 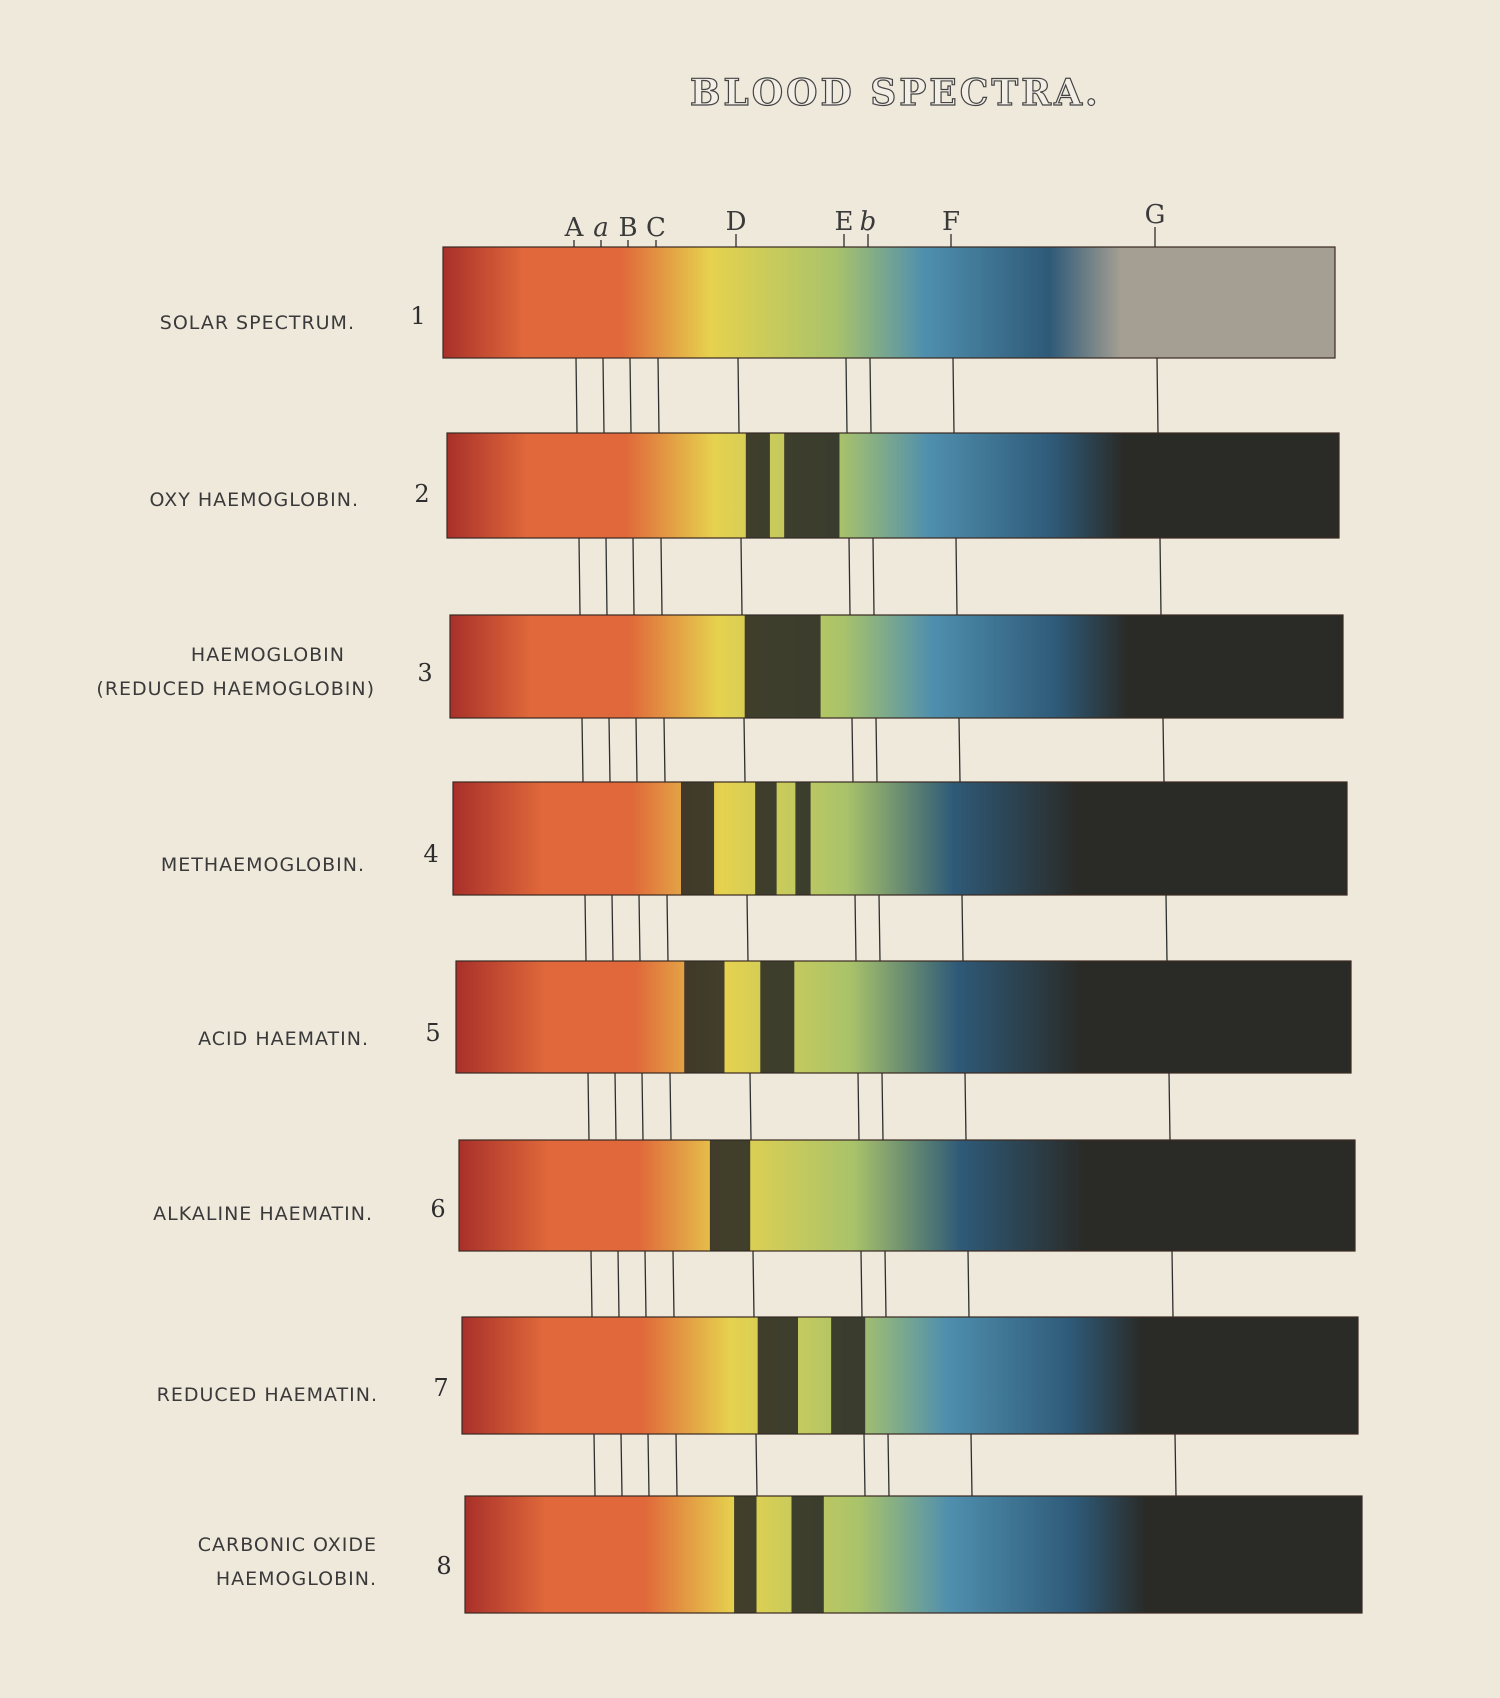 I want to click on spectrum-number-4: 4, so click(x=431, y=854).